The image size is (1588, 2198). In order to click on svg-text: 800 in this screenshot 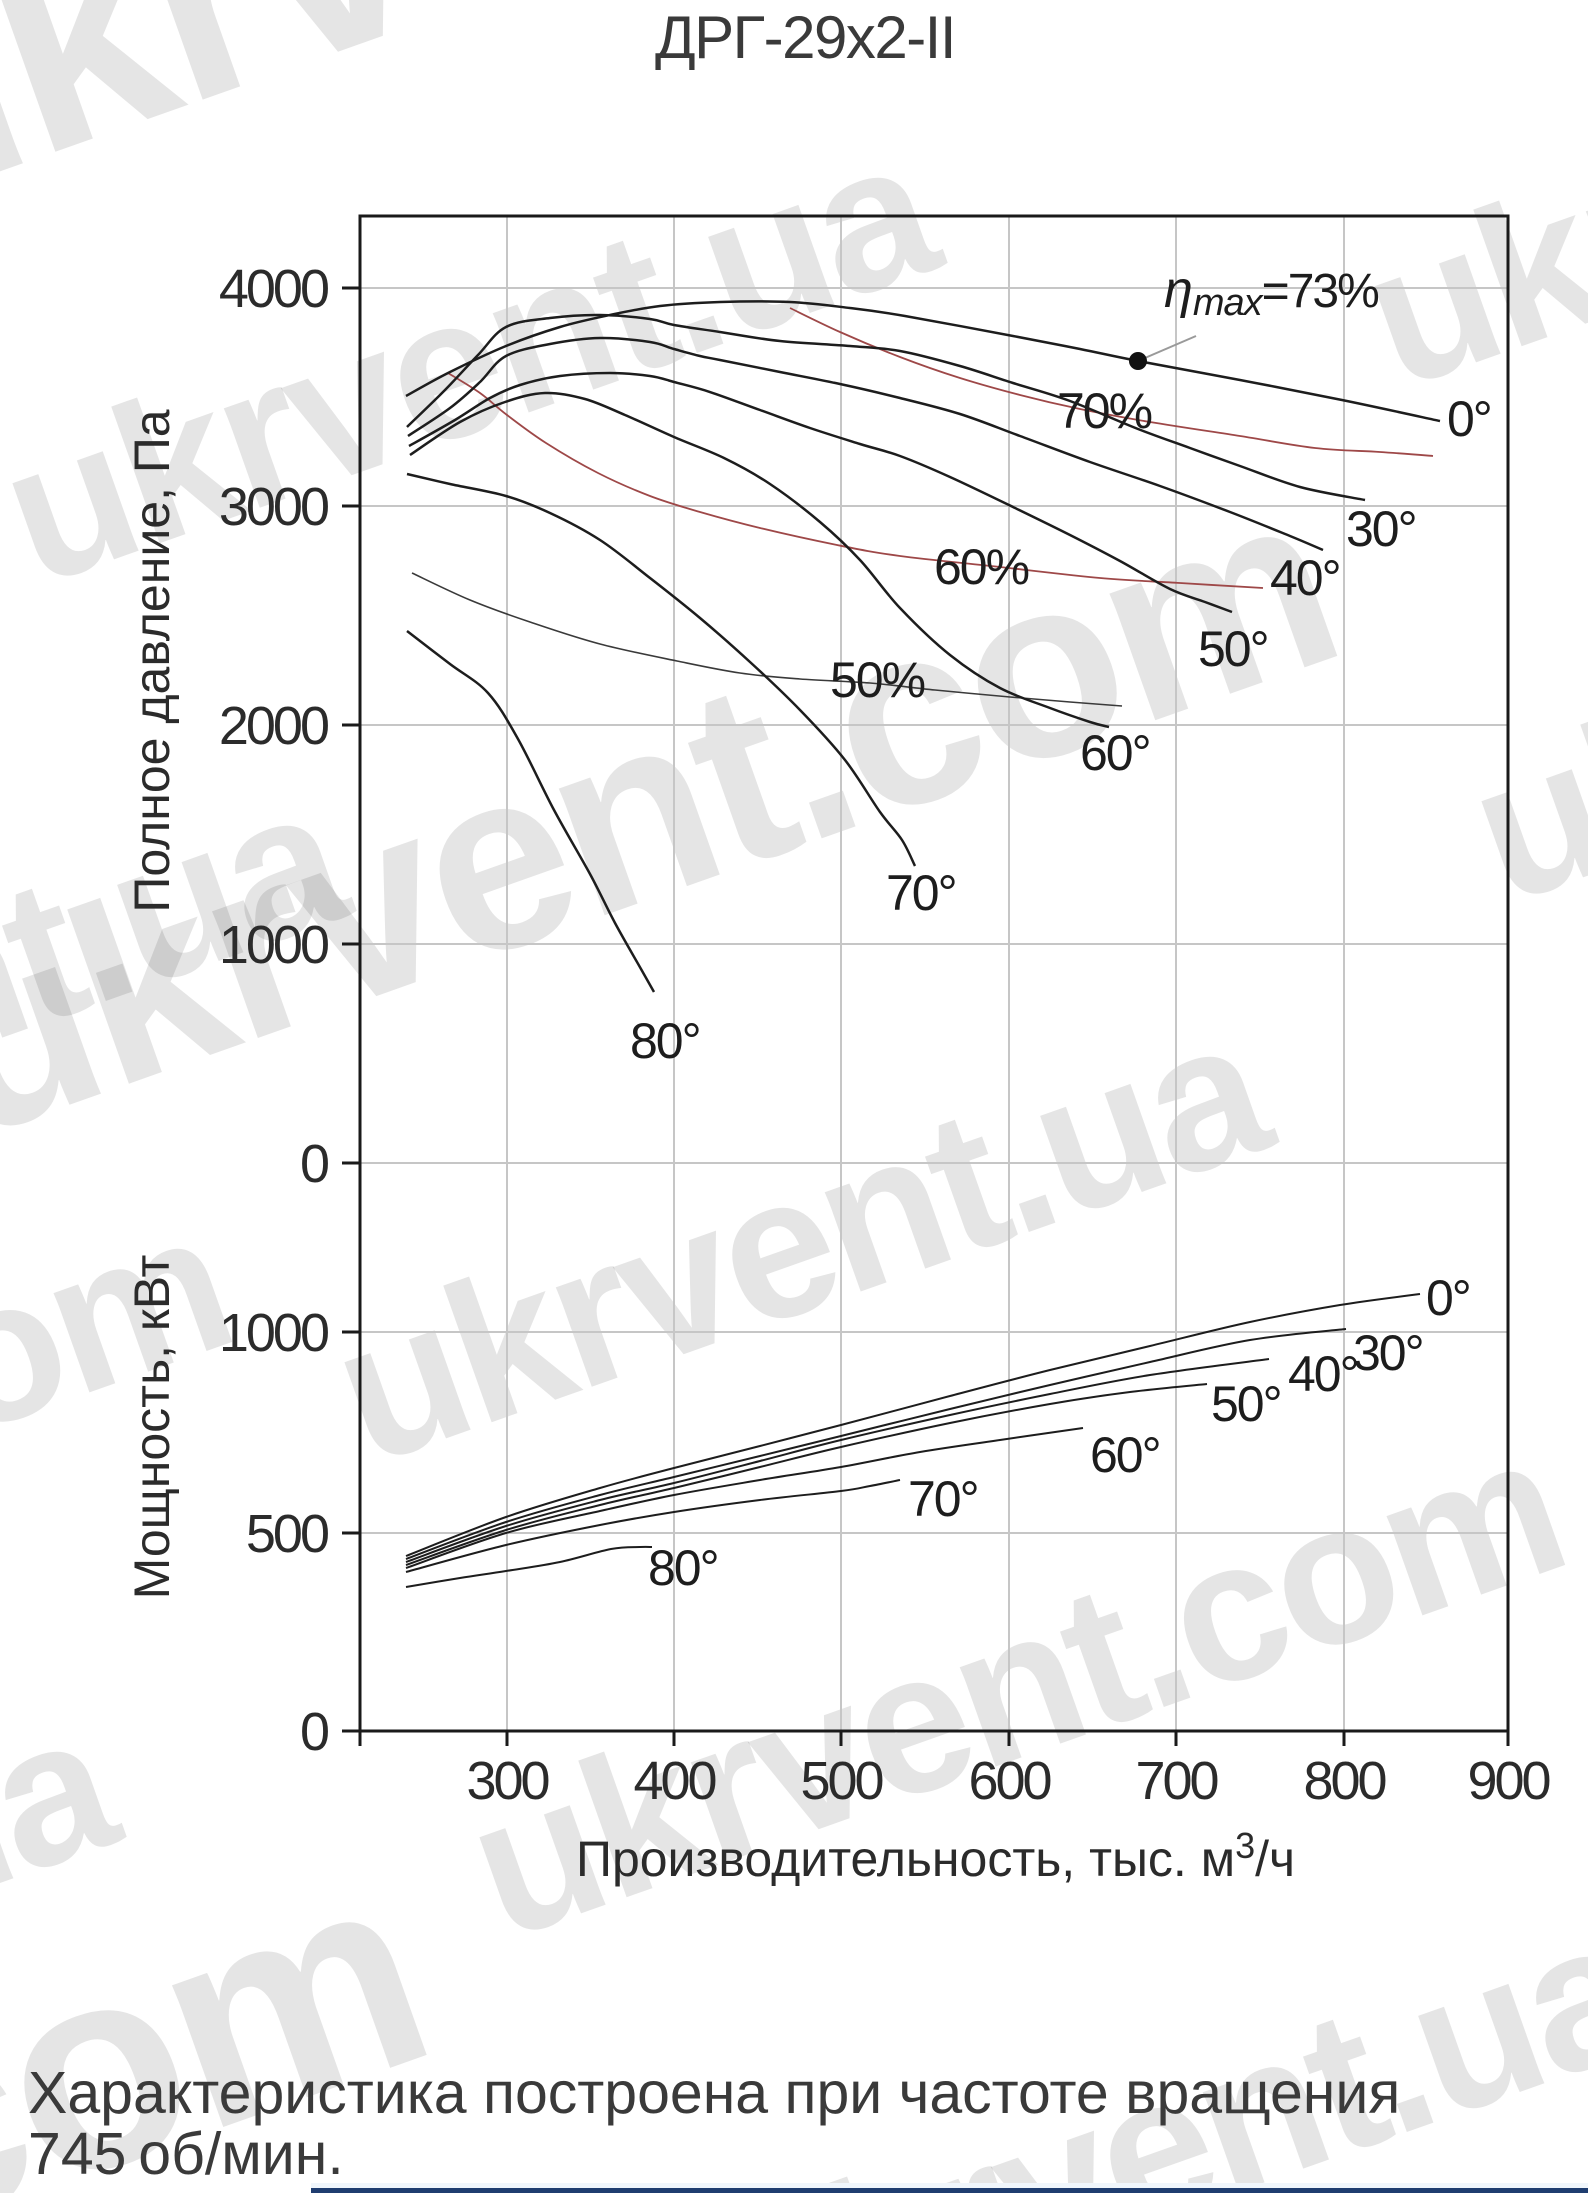, I will do `click(1344, 1781)`.